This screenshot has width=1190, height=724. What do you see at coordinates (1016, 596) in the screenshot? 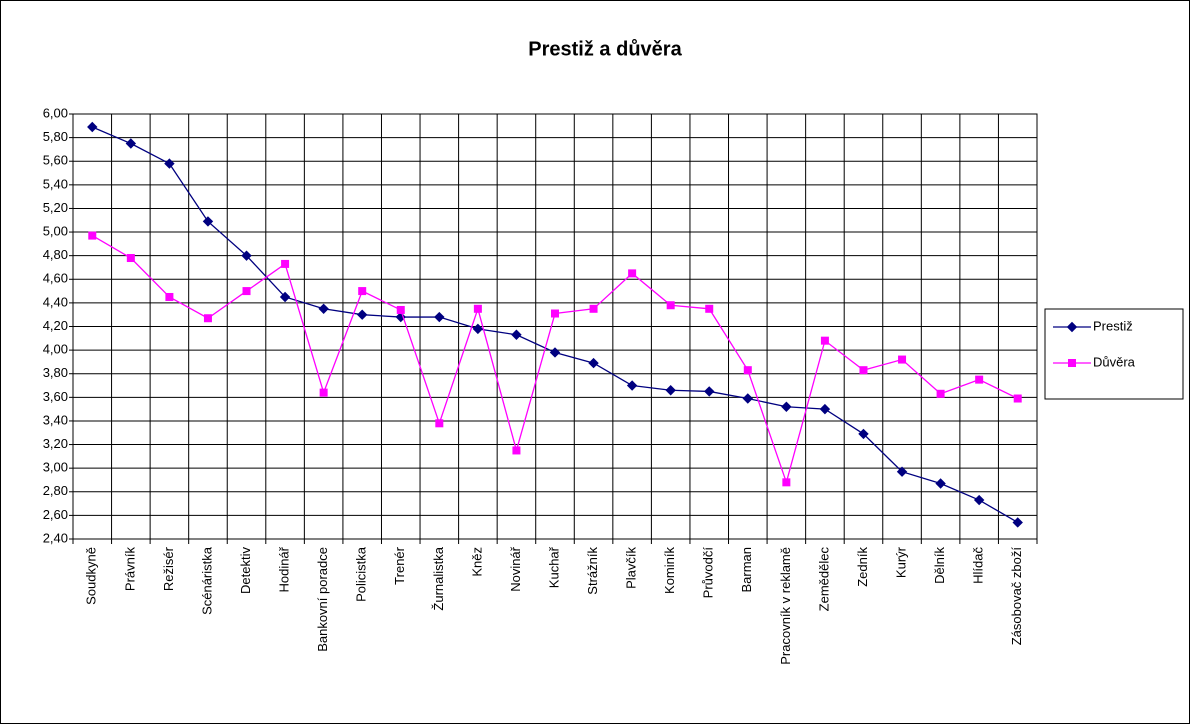
I see `x-tick-label: Zásobovač zboží` at bounding box center [1016, 596].